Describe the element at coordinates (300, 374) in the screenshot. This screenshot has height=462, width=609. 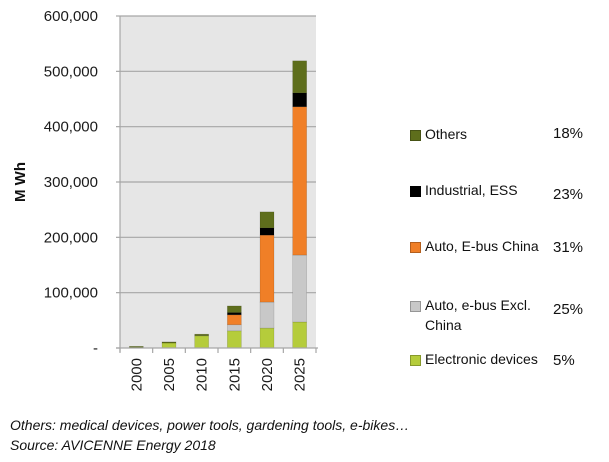
I see `x-tick-label: 2025` at that location.